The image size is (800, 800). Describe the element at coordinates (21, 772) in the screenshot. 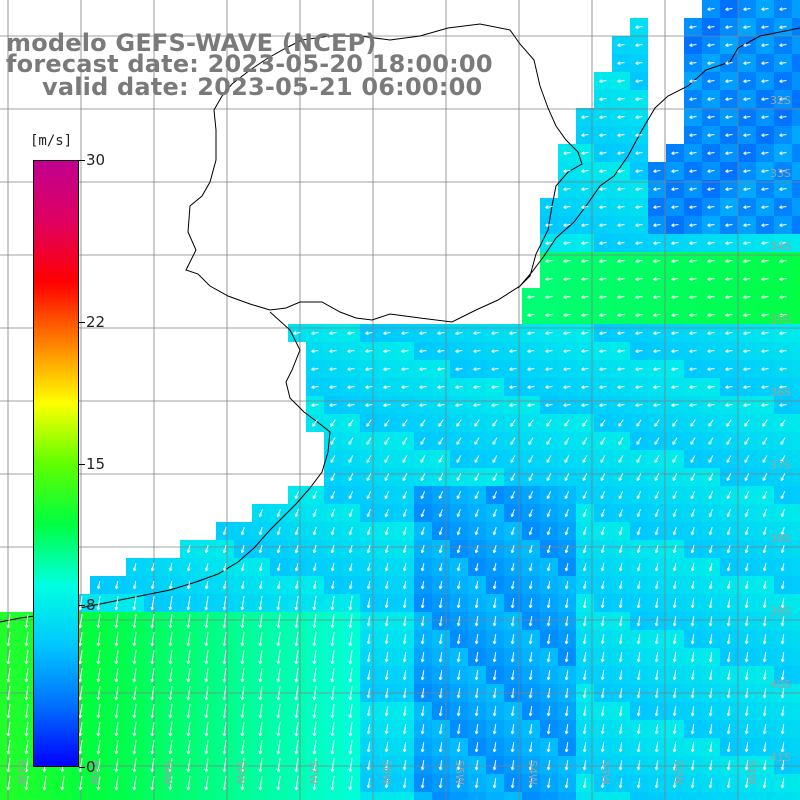

I see `longitude-label: 61W` at that location.